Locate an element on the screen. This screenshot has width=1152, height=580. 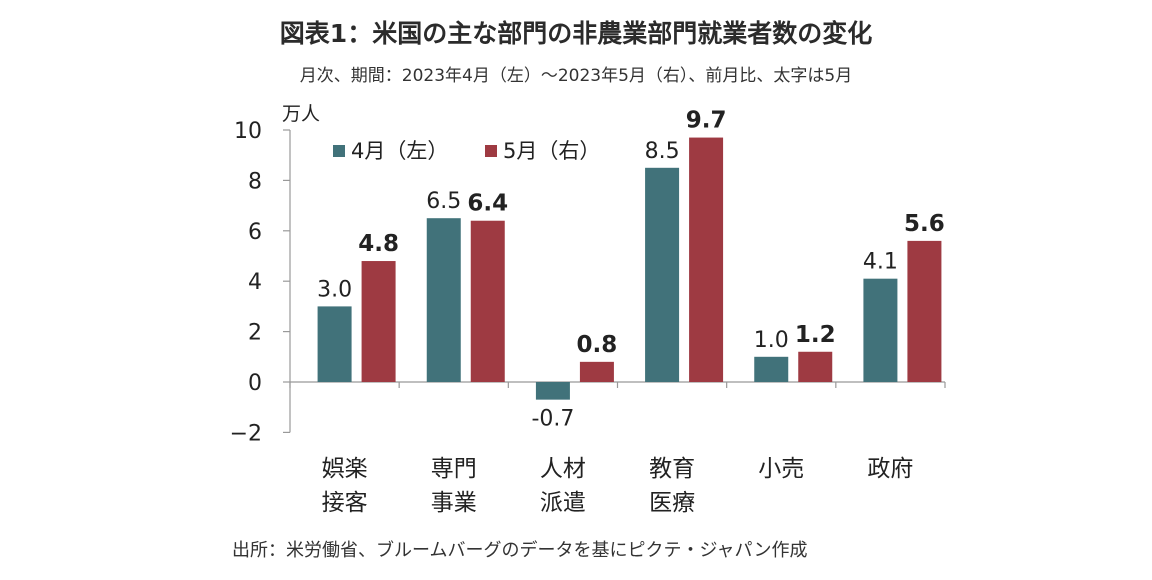
data-label-series1-0: 4.8 is located at coordinates (378, 244).